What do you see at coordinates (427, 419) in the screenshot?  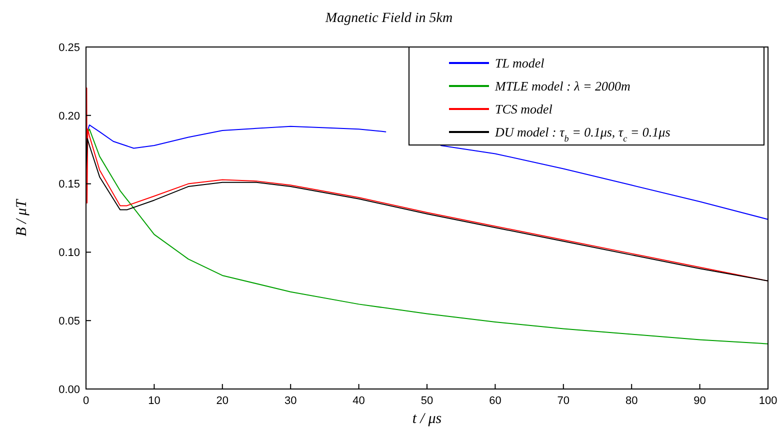 I see `x-axis-title: t / μs` at bounding box center [427, 419].